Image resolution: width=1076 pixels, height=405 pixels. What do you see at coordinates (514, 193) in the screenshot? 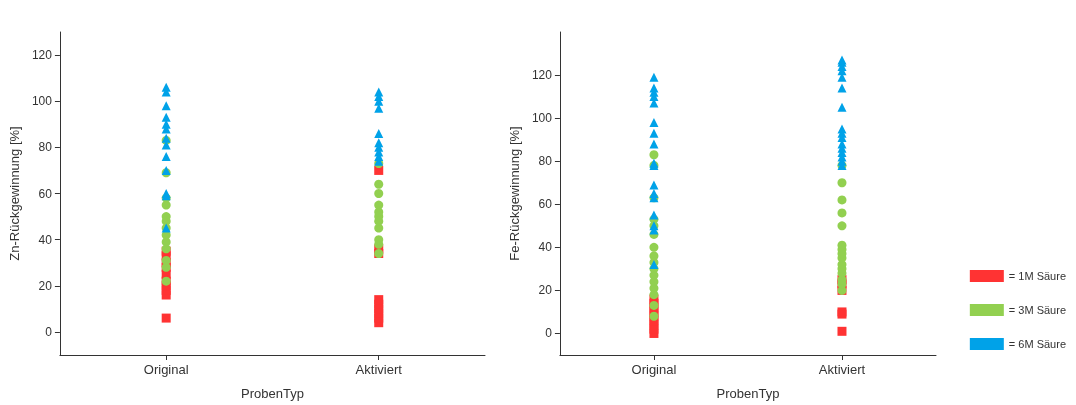
I see `y-axis-title: Fe-Rückgewinnung [%]` at bounding box center [514, 193].